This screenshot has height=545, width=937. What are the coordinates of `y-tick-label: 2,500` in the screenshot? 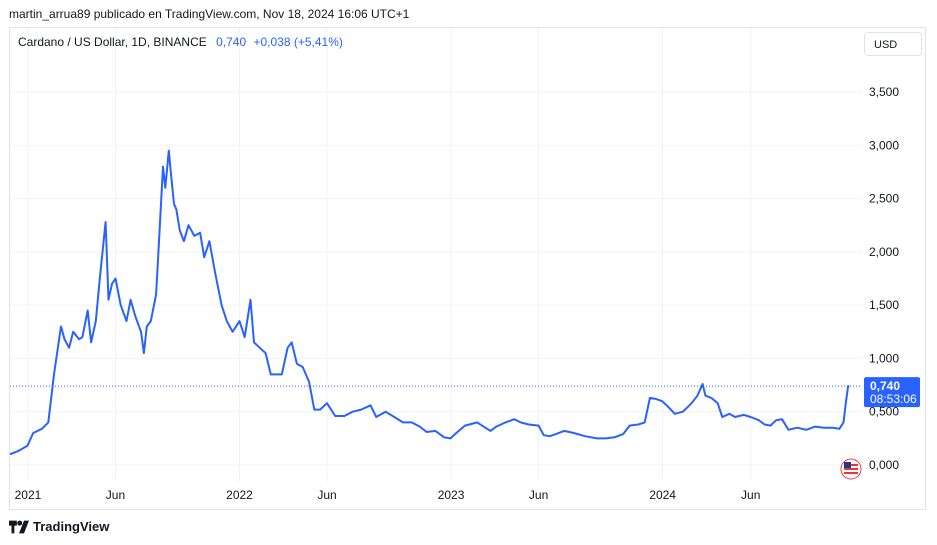 It's located at (884, 199).